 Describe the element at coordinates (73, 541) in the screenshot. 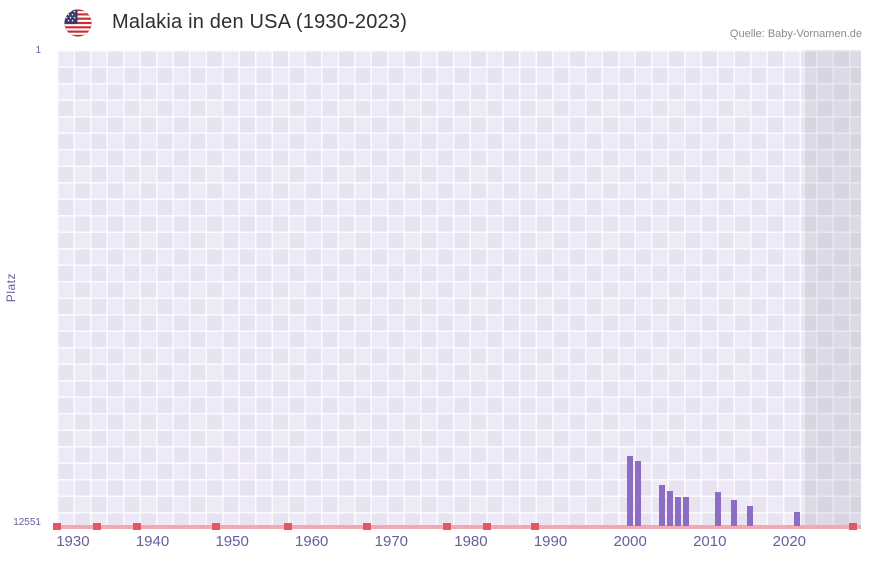

I see `x-tick-1930: 1930` at that location.